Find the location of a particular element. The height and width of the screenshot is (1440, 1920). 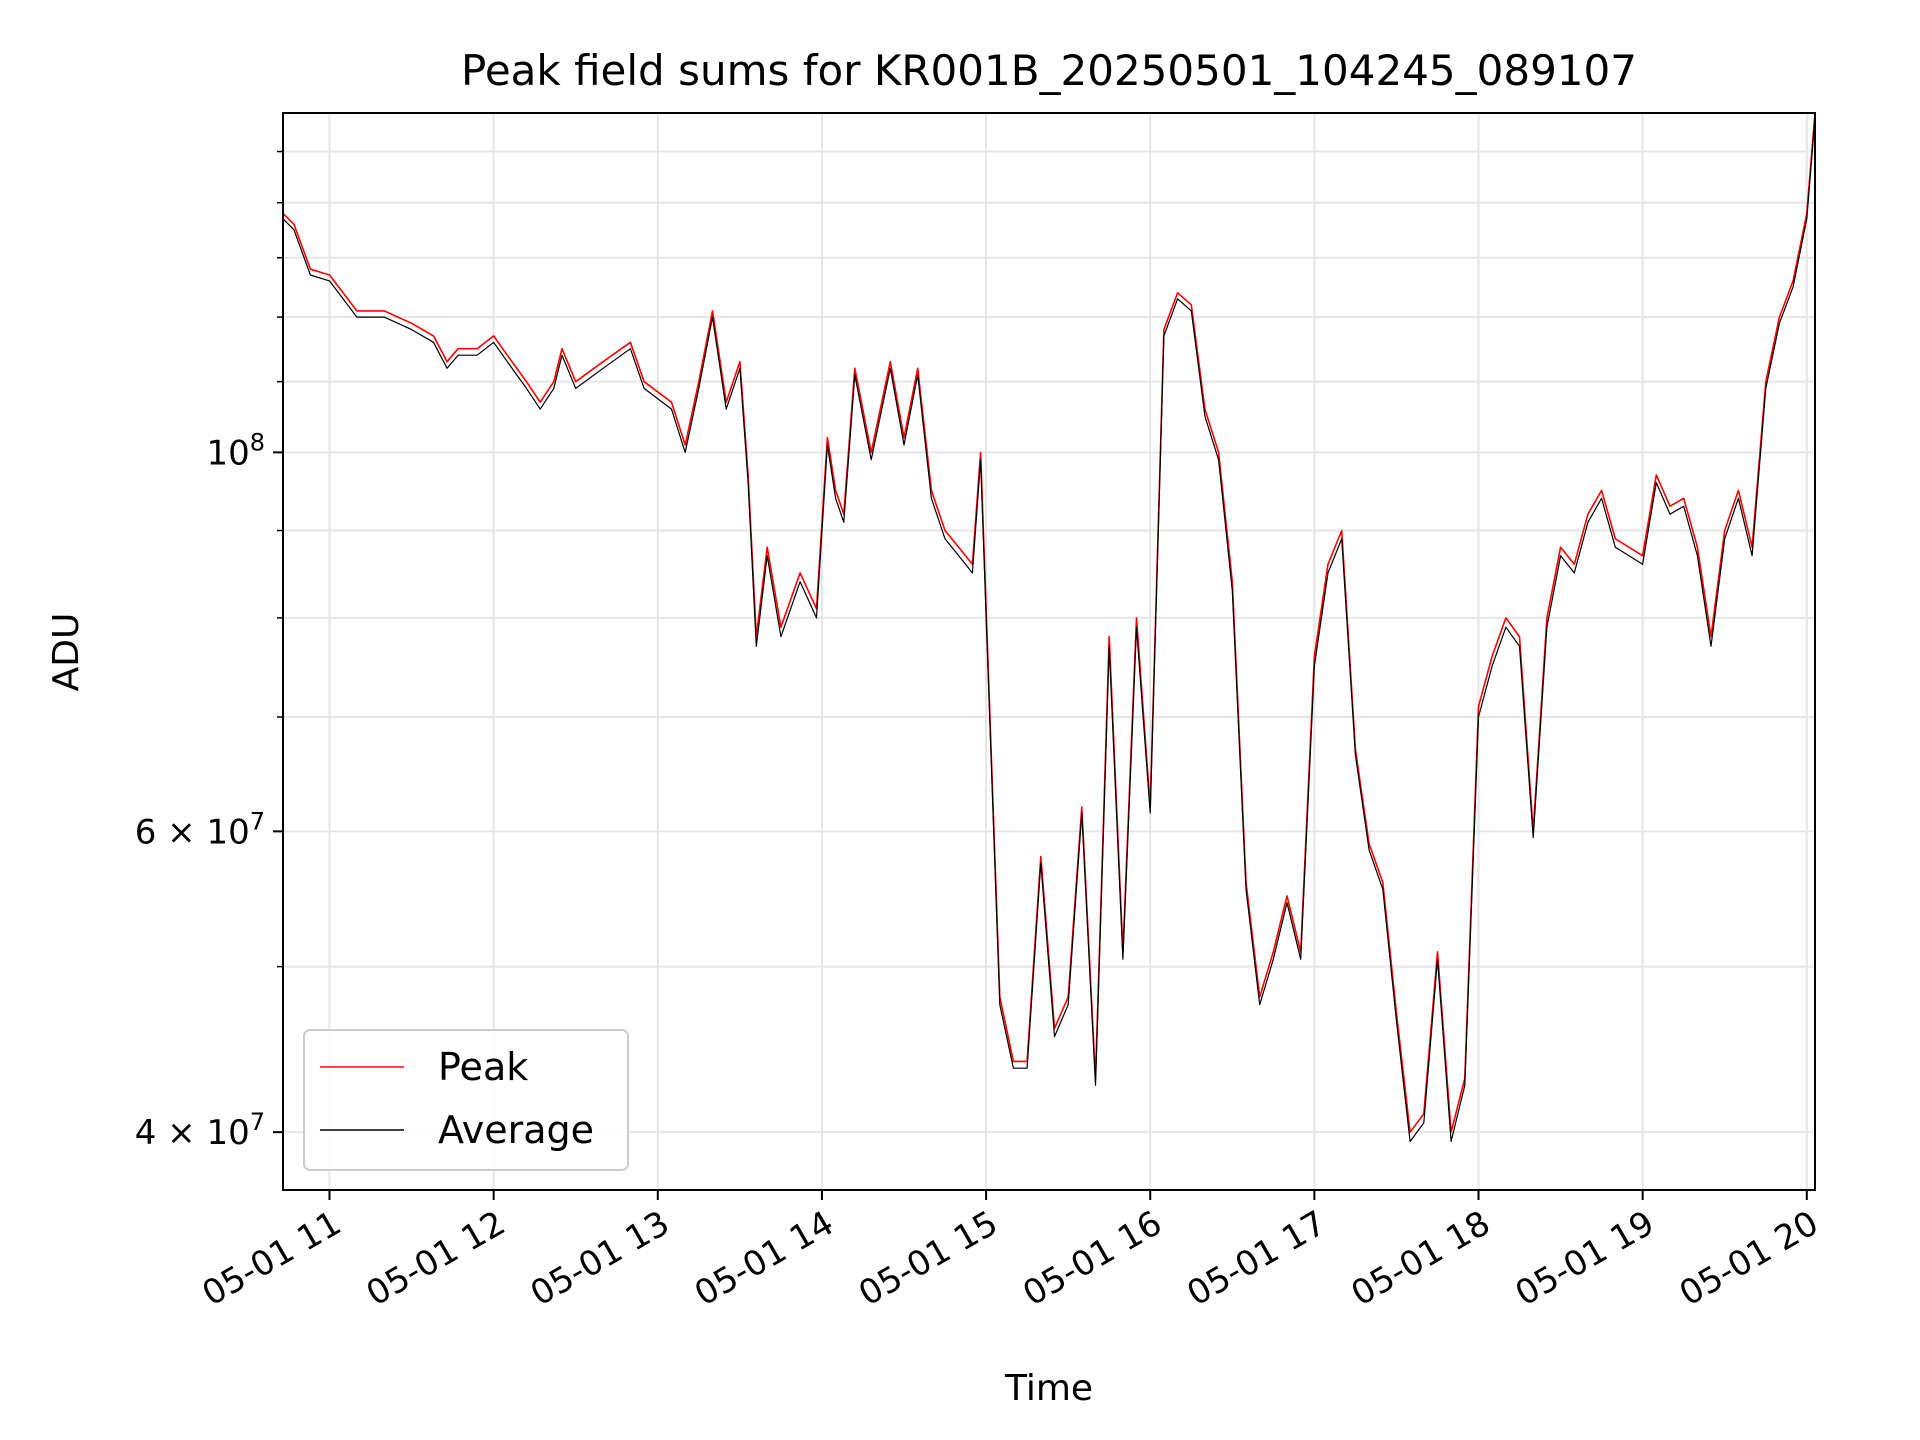

legend-box is located at coordinates (466, 1100).